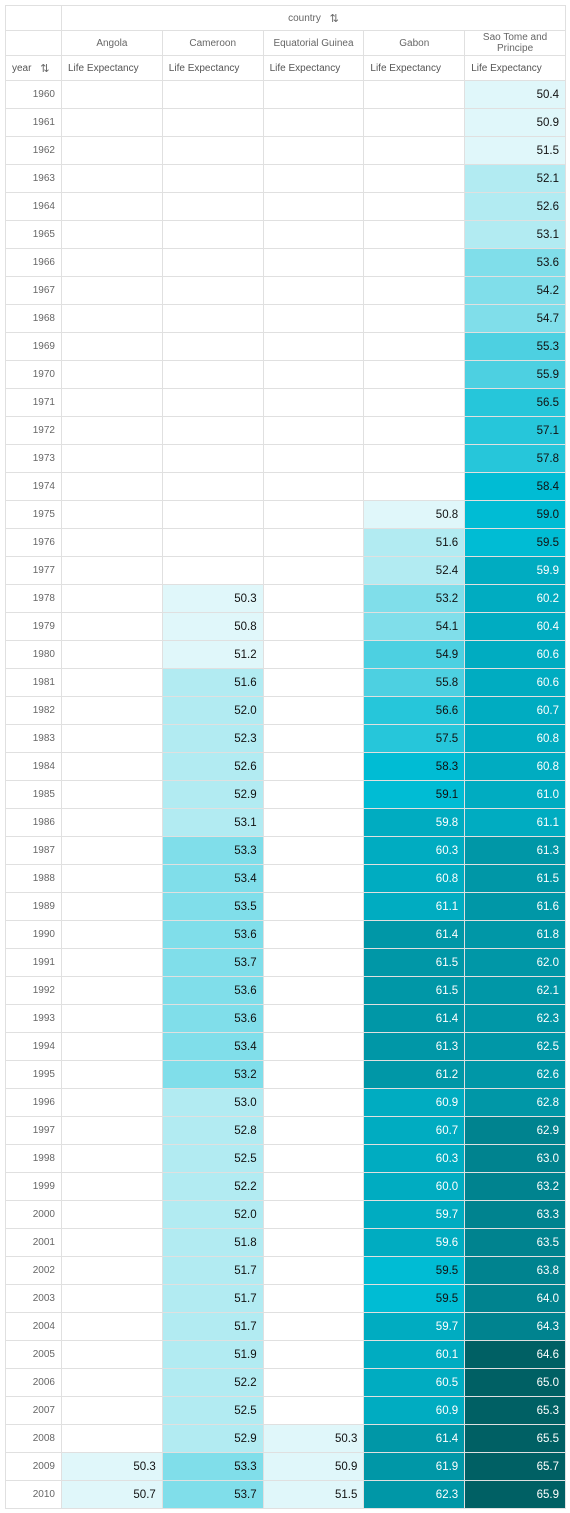  What do you see at coordinates (414, 738) in the screenshot?
I see `value-cell: 57.5` at bounding box center [414, 738].